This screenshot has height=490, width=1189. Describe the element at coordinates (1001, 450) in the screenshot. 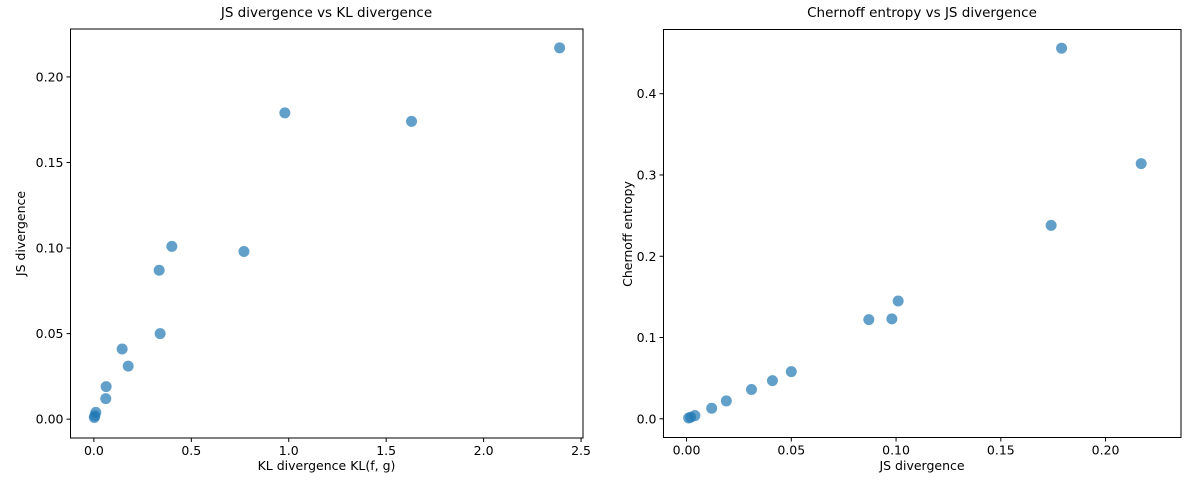

I see `x-tick-label: 0.15` at that location.